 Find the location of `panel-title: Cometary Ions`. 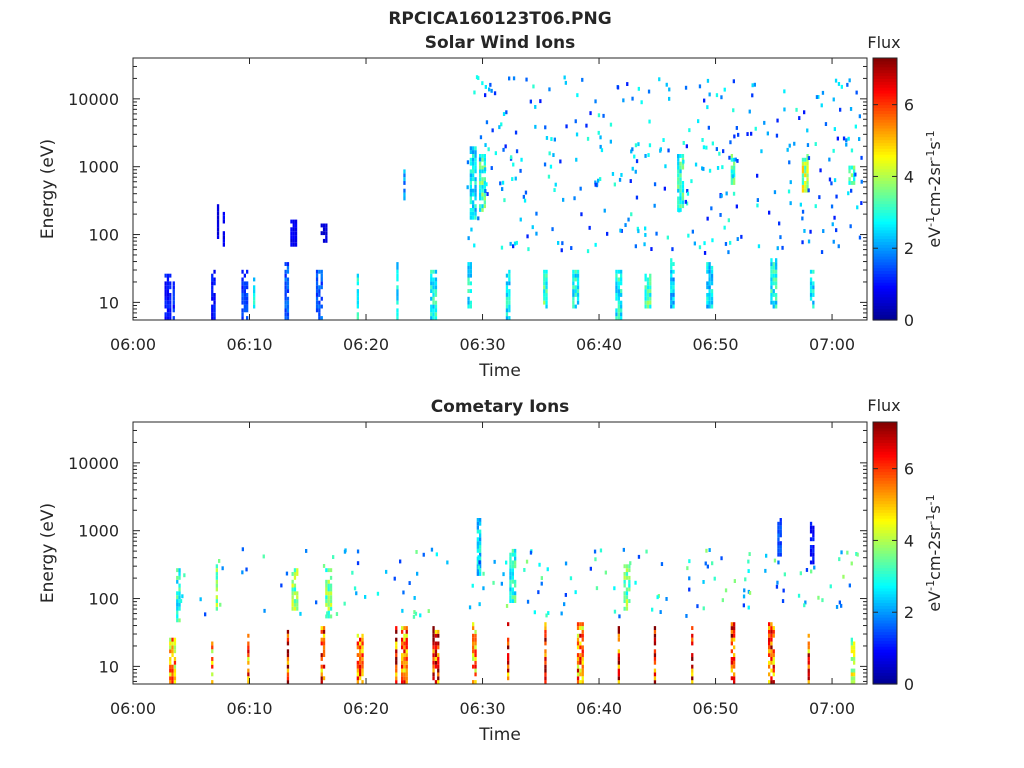

panel-title: Cometary Ions is located at coordinates (500, 407).